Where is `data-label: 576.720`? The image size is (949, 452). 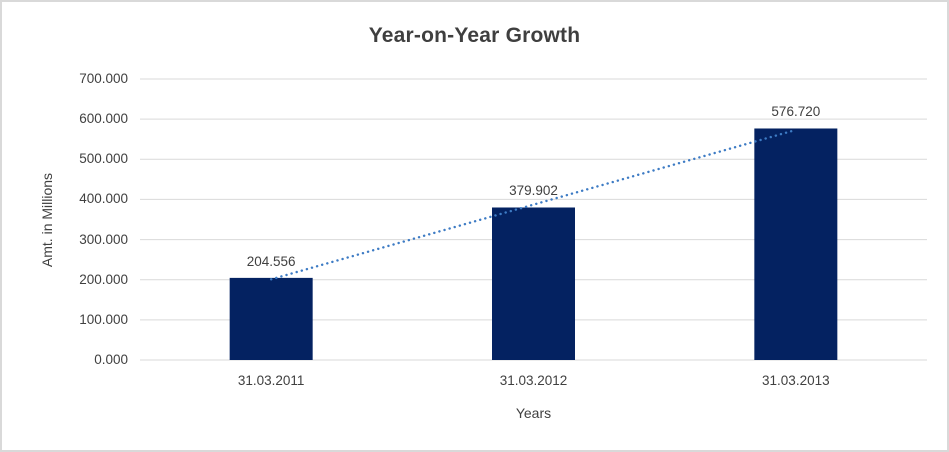
data-label: 576.720 is located at coordinates (796, 112).